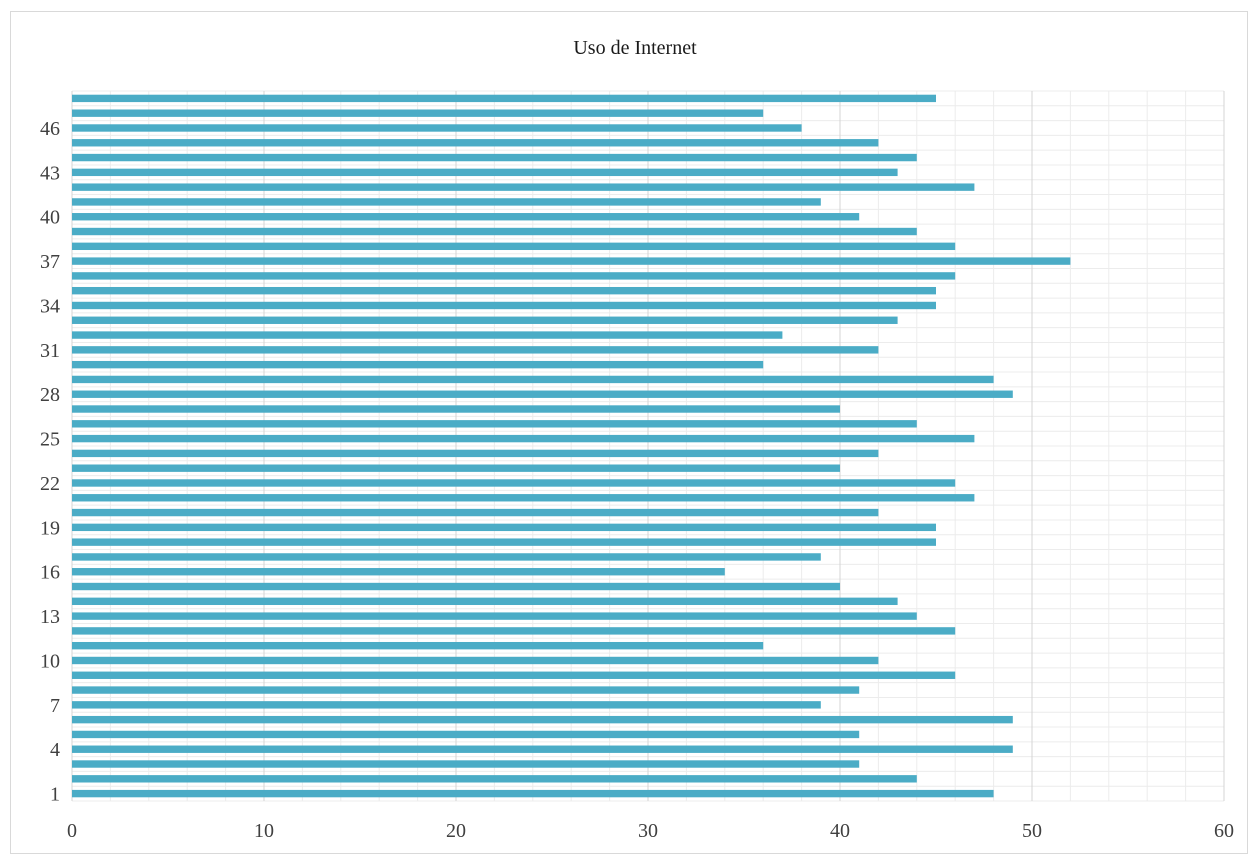  Describe the element at coordinates (50, 218) in the screenshot. I see `y-tick-label: 40` at that location.